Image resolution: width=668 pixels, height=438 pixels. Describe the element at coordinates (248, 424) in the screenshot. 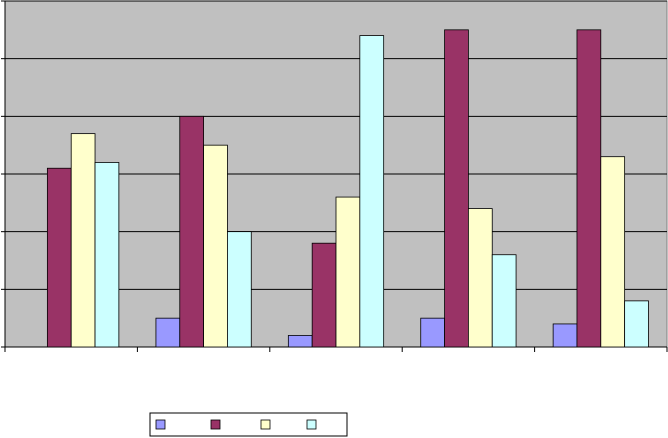

I see `legend-box` at that location.